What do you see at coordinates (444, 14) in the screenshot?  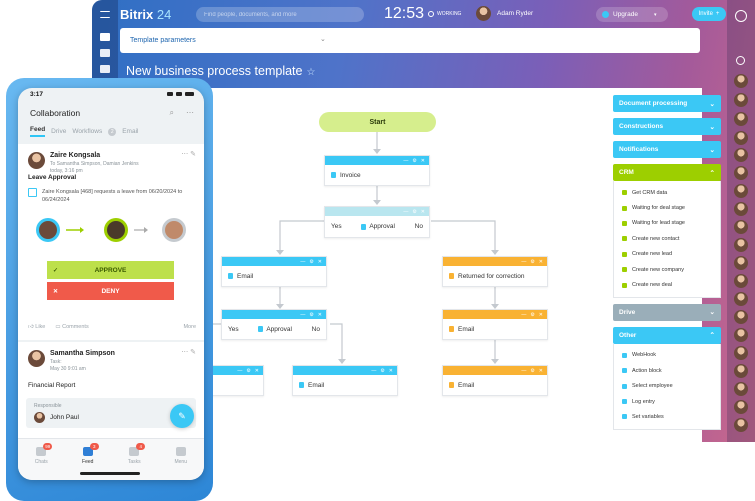 I see `working-status: WORKING` at bounding box center [444, 14].